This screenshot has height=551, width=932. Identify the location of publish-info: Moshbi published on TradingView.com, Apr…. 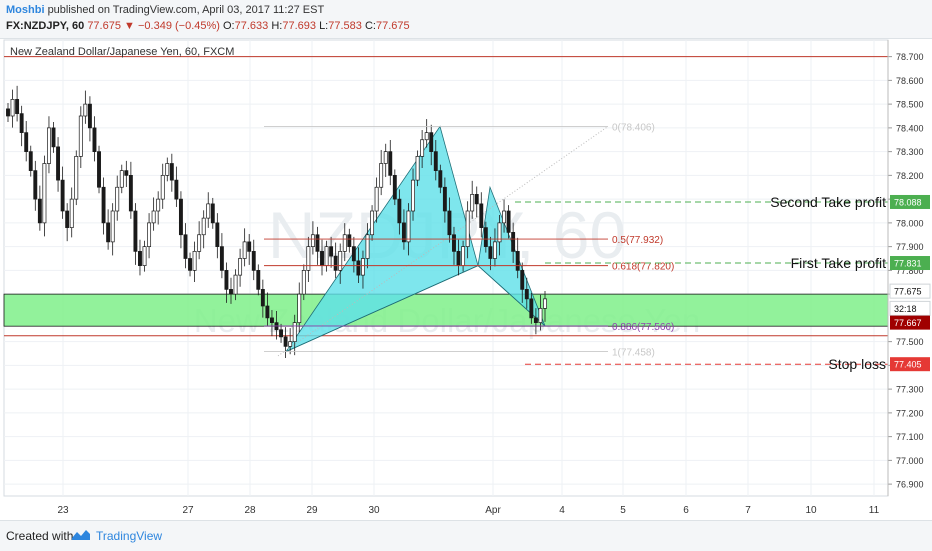
(165, 10).